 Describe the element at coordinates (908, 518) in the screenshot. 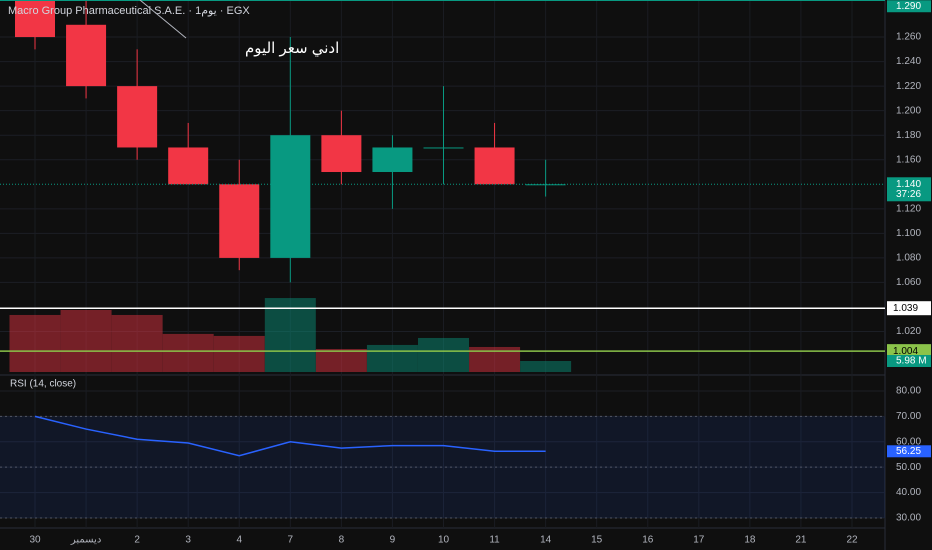

I see `rsi-tick-label: 30.00` at that location.